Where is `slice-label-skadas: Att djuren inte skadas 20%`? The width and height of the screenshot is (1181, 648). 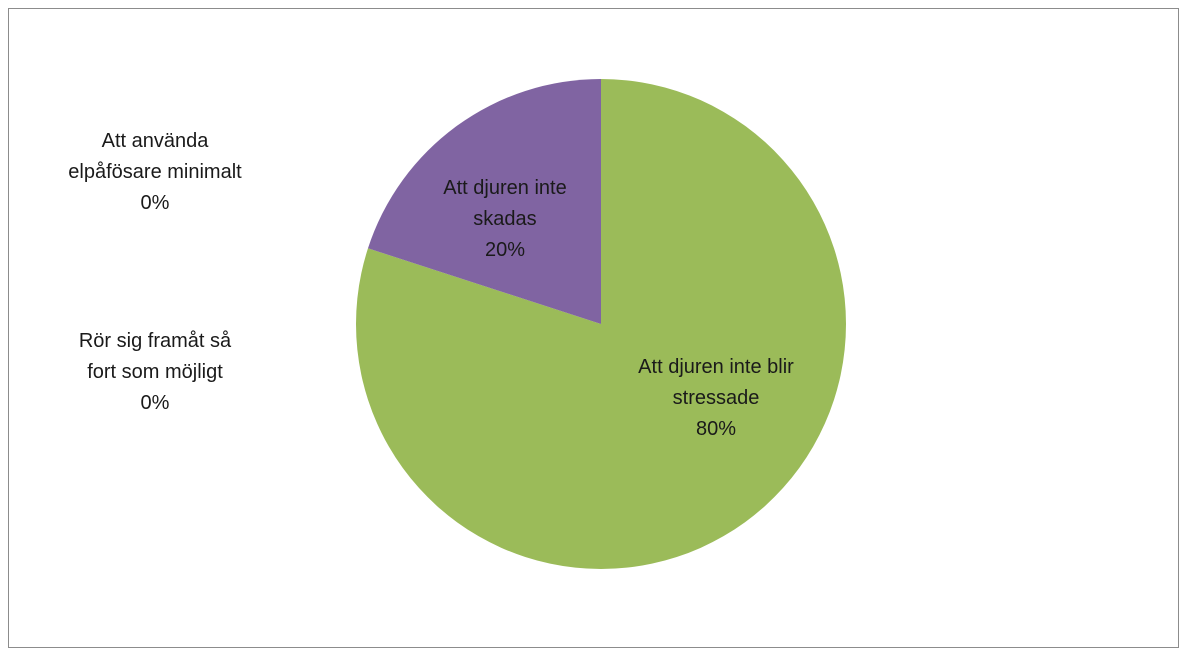
slice-label-skadas: Att djuren inte skadas 20% is located at coordinates (504, 219).